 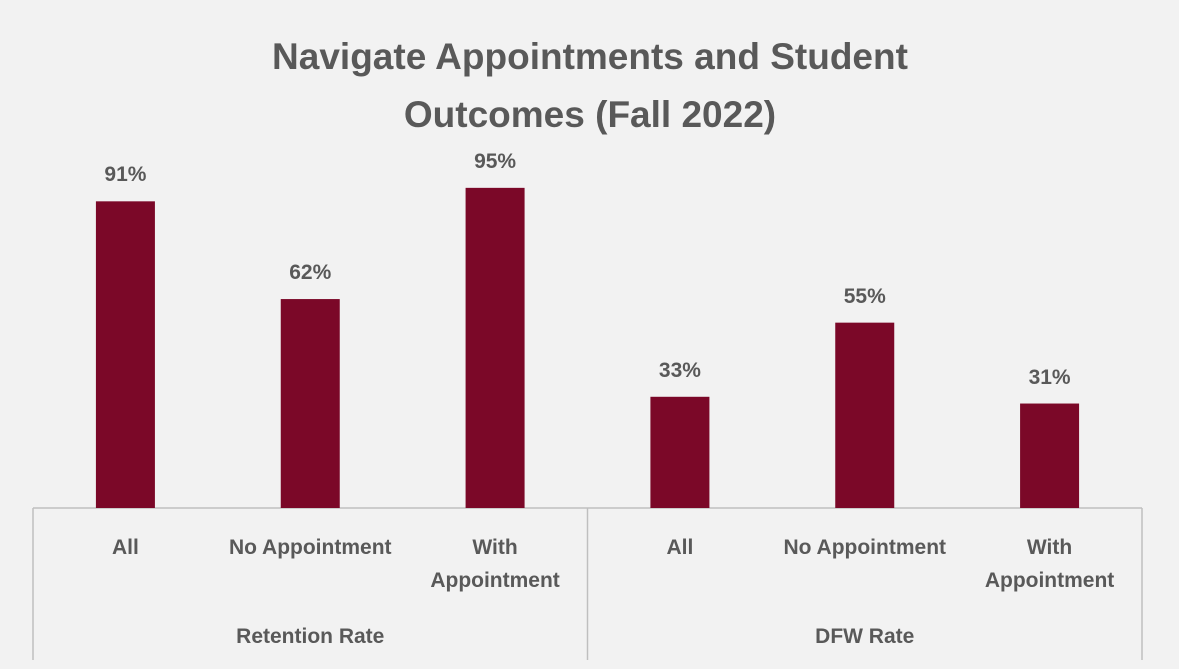 I want to click on group-label: DFW Rate, so click(x=865, y=636).